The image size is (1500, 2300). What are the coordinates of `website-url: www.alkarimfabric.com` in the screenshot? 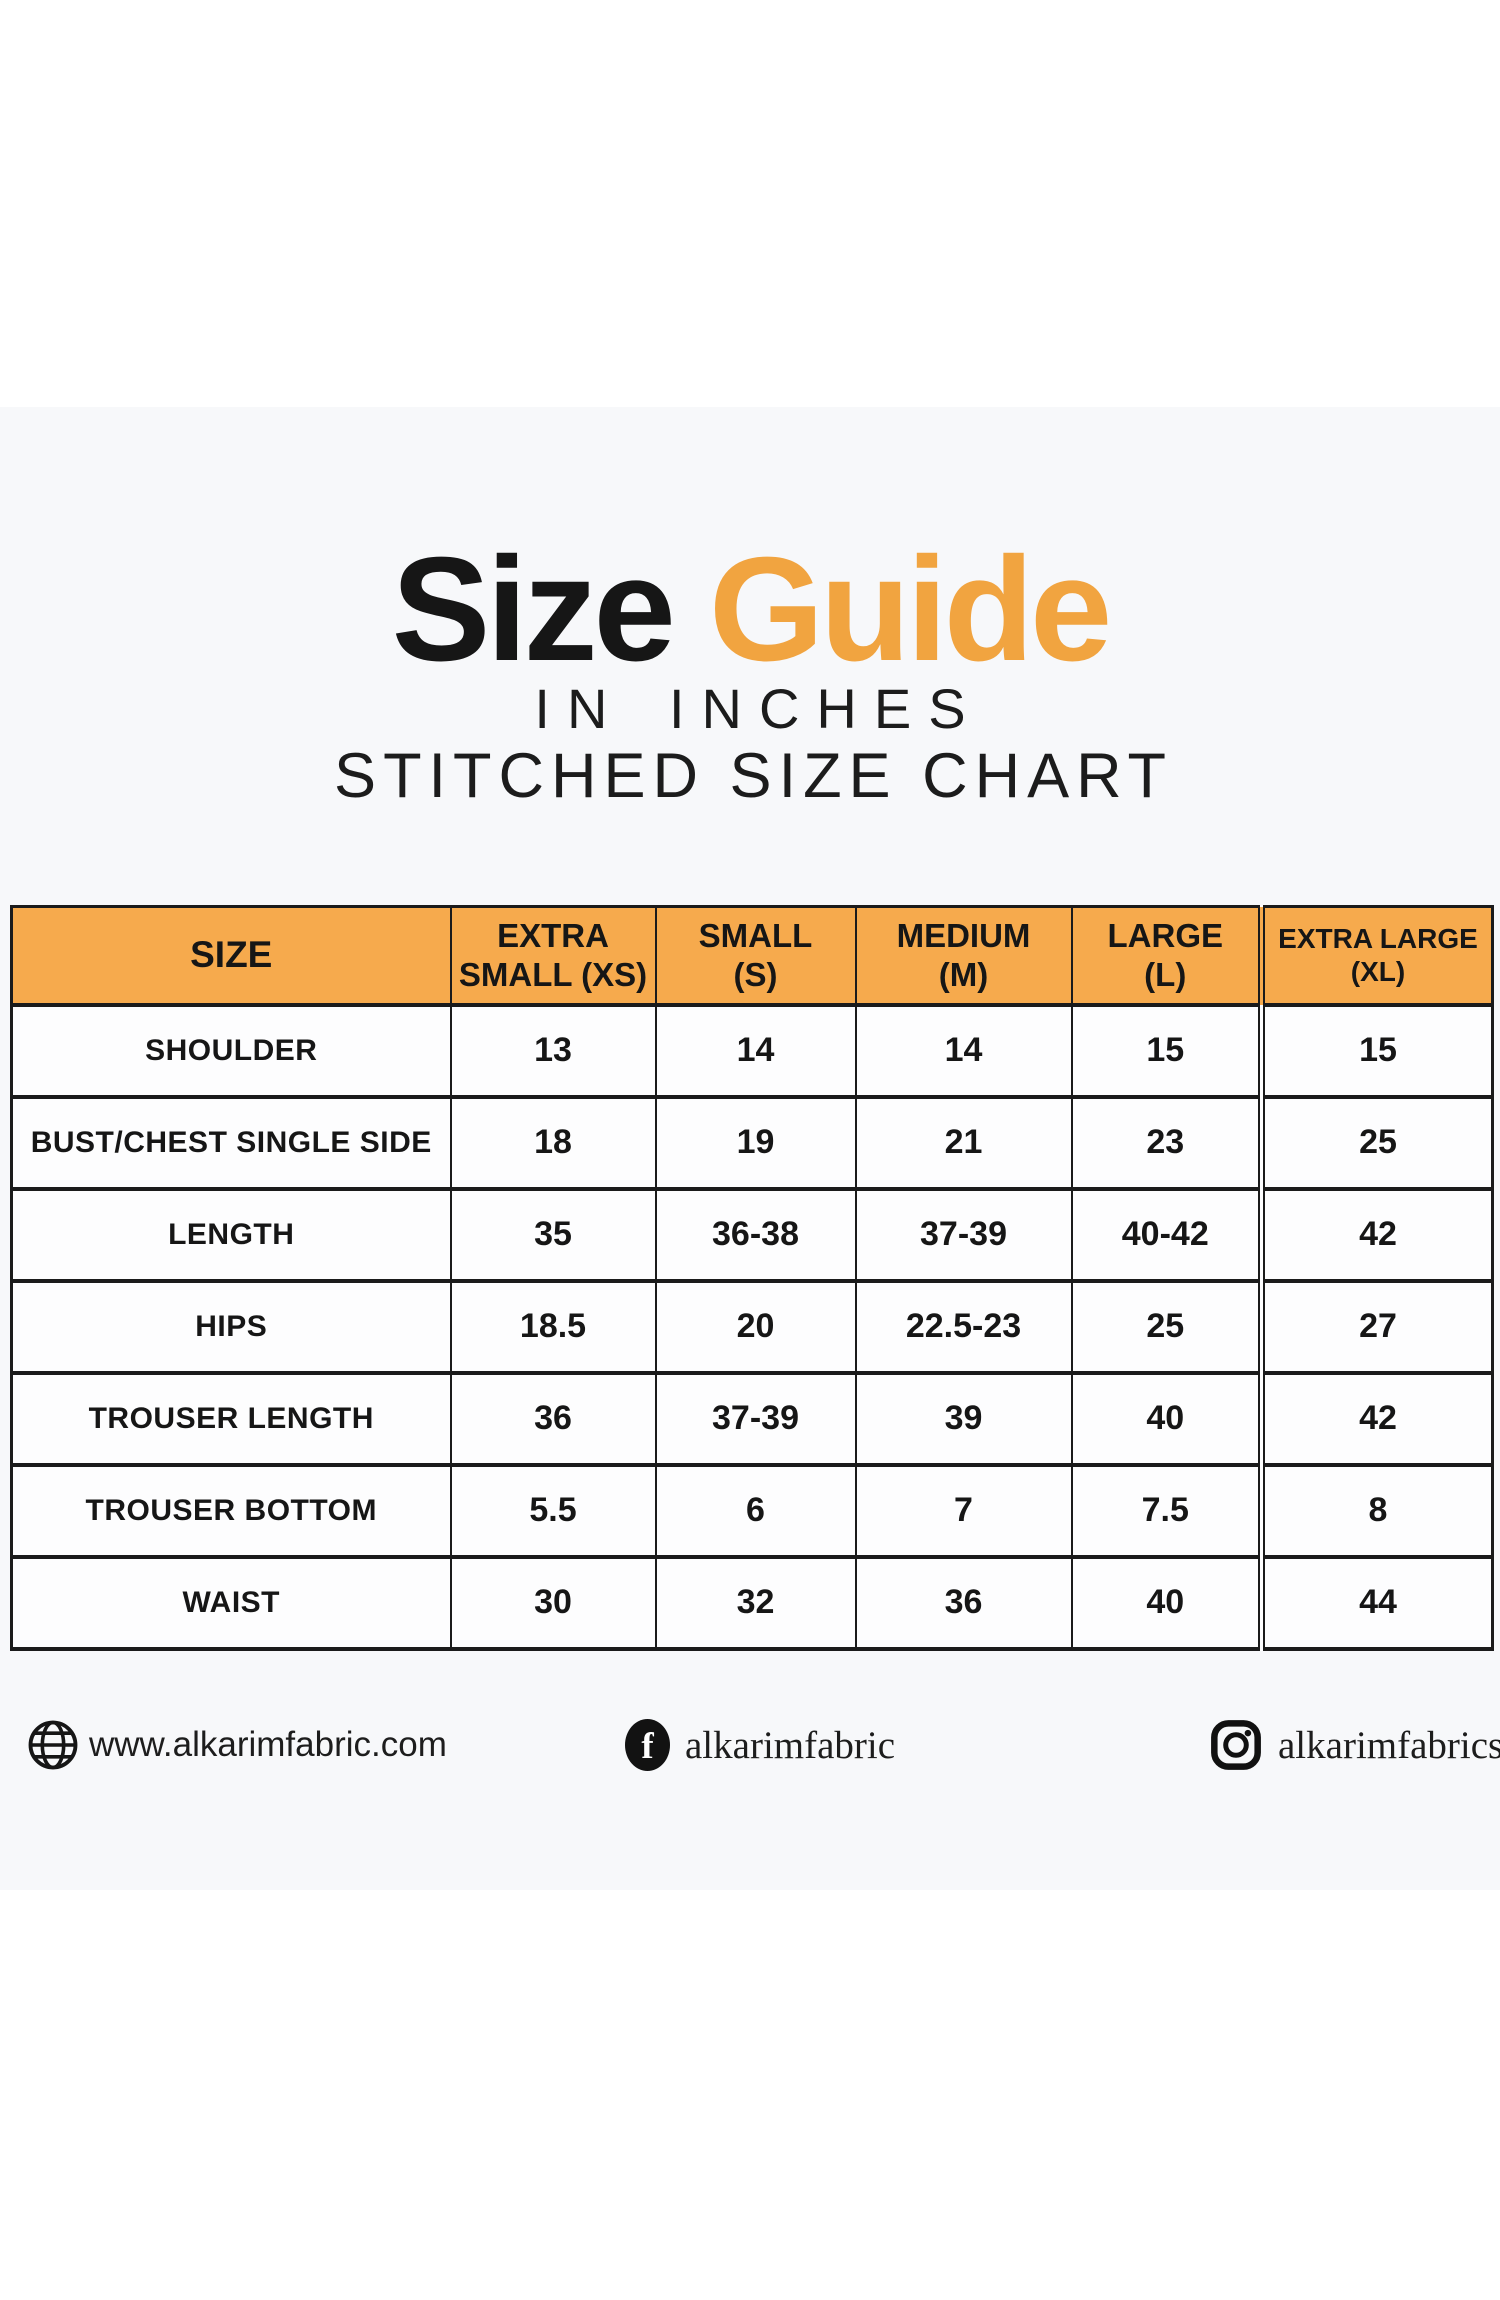 It's located at (268, 1744).